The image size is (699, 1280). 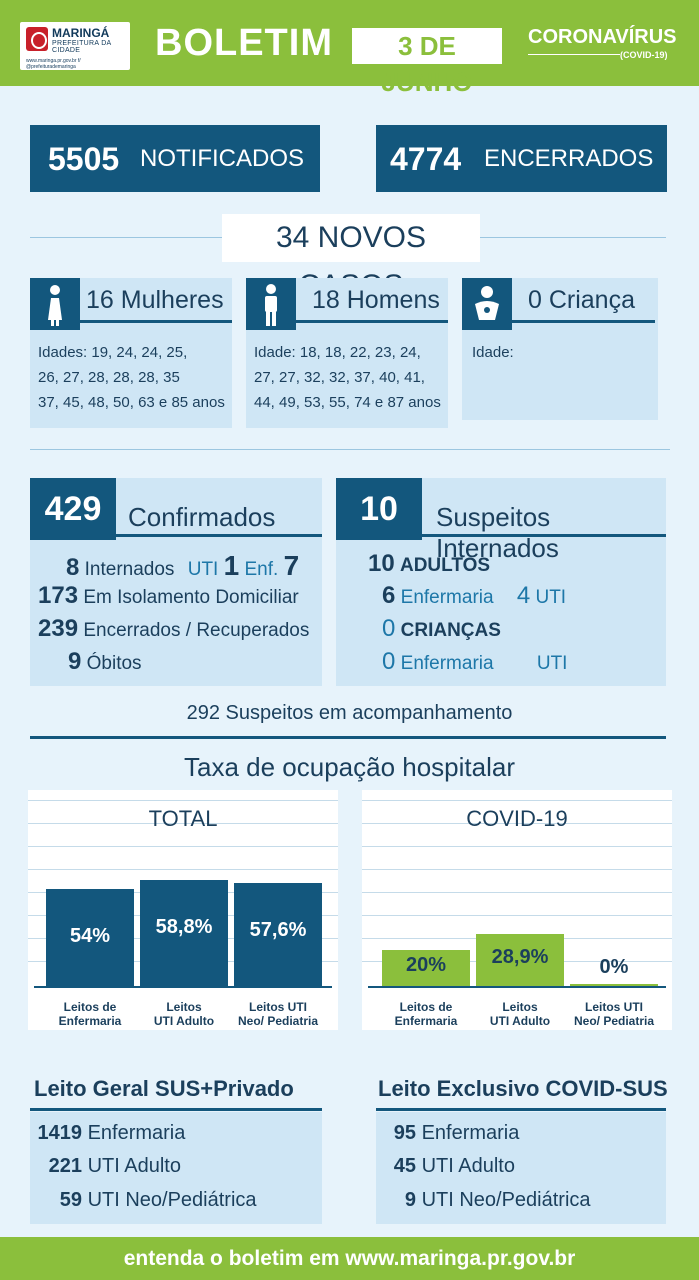 I want to click on ages-line: Idade:, so click(x=493, y=352).